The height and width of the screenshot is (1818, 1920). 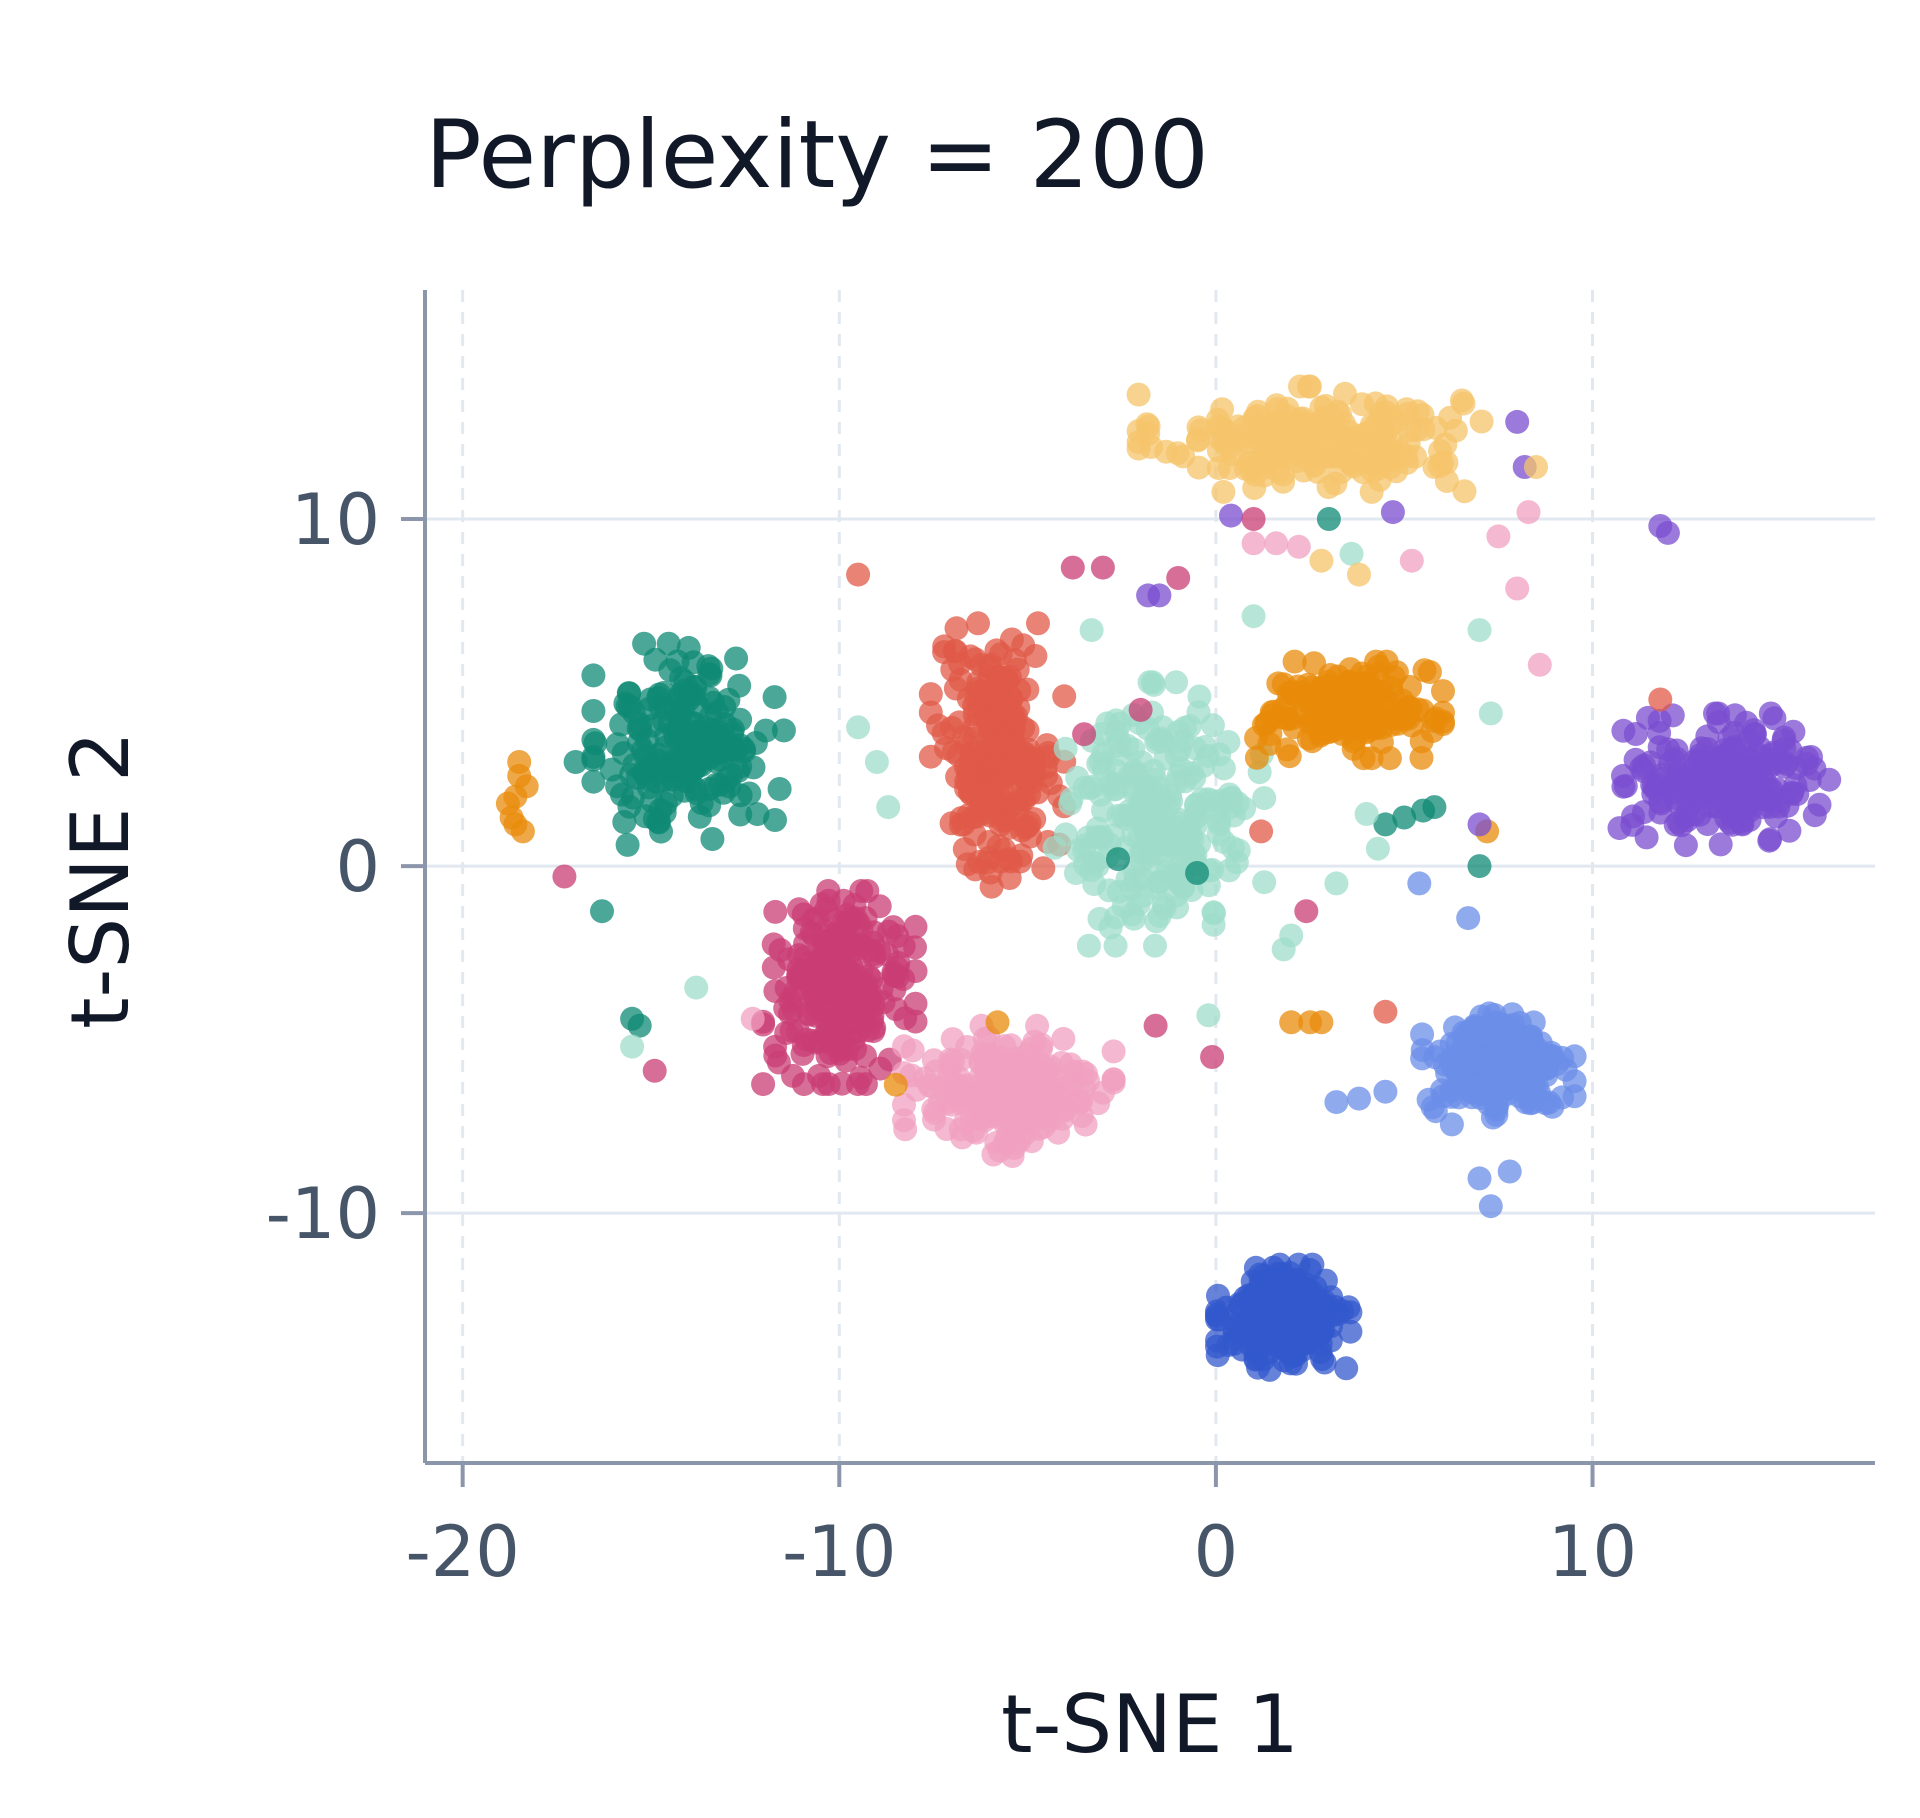 What do you see at coordinates (817, 155) in the screenshot?
I see `chart-title: Perplexity = 200` at bounding box center [817, 155].